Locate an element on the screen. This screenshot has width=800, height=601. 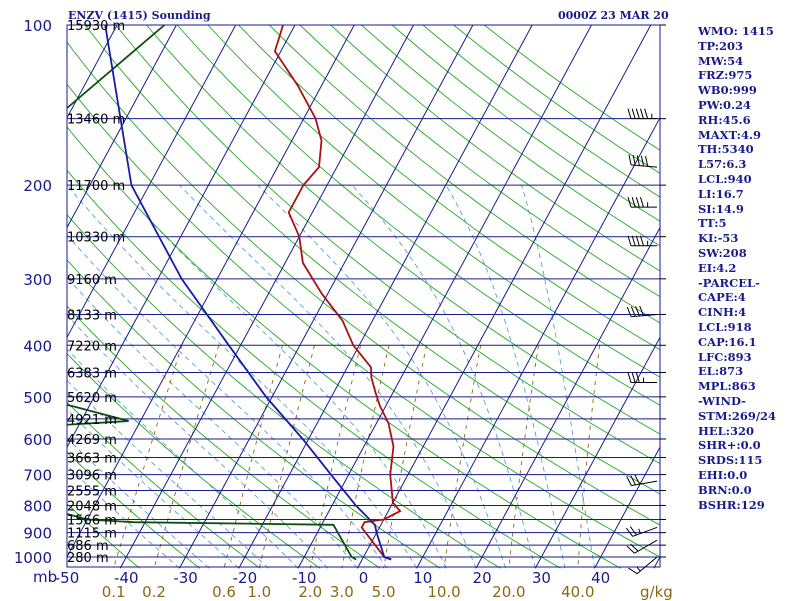
pressure-tick-label: 700 is located at coordinates (37, 476).